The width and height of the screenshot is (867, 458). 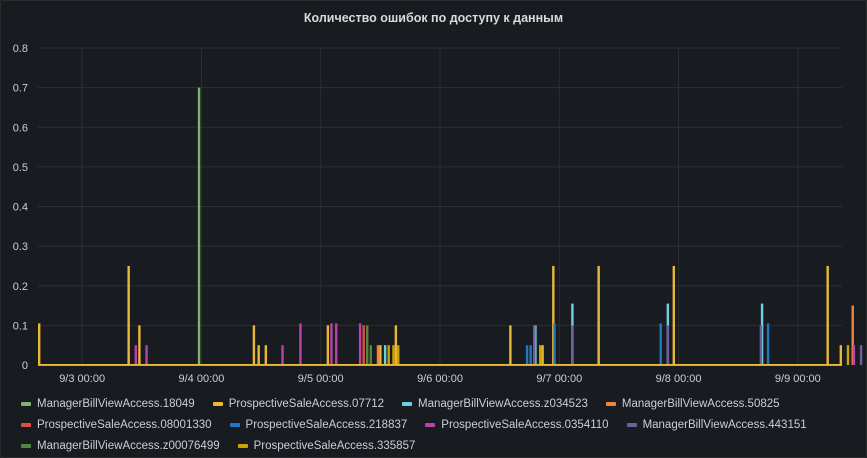 What do you see at coordinates (20, 287) in the screenshot?
I see `y-tick-label: 0.2` at bounding box center [20, 287].